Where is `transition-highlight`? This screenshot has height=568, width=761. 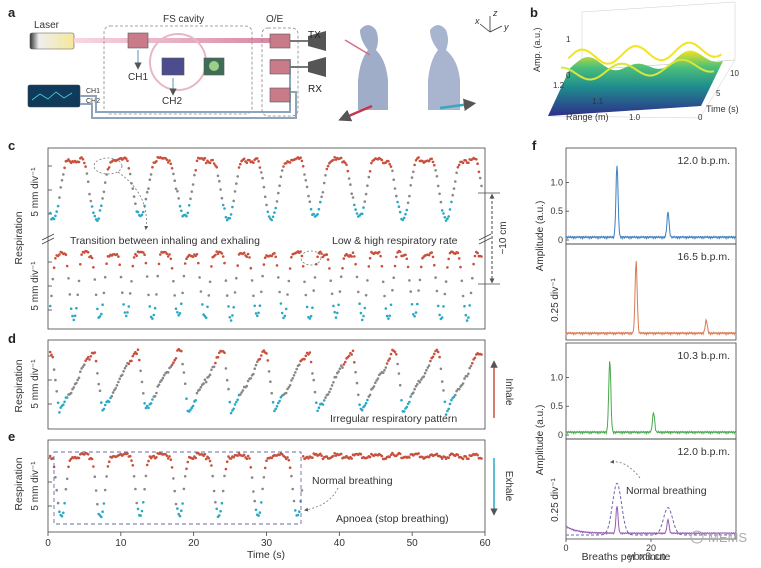 transition-highlight is located at coordinates (108, 166).